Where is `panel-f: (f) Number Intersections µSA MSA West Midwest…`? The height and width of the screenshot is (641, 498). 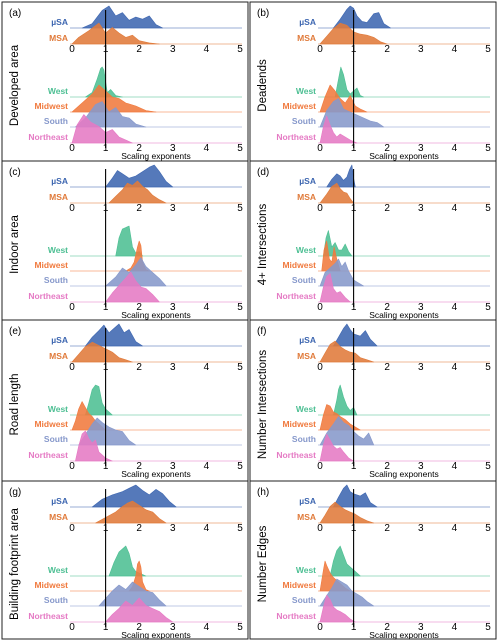 panel-f: (f) Number Intersections µSA MSA West Midwest… is located at coordinates (373, 400).